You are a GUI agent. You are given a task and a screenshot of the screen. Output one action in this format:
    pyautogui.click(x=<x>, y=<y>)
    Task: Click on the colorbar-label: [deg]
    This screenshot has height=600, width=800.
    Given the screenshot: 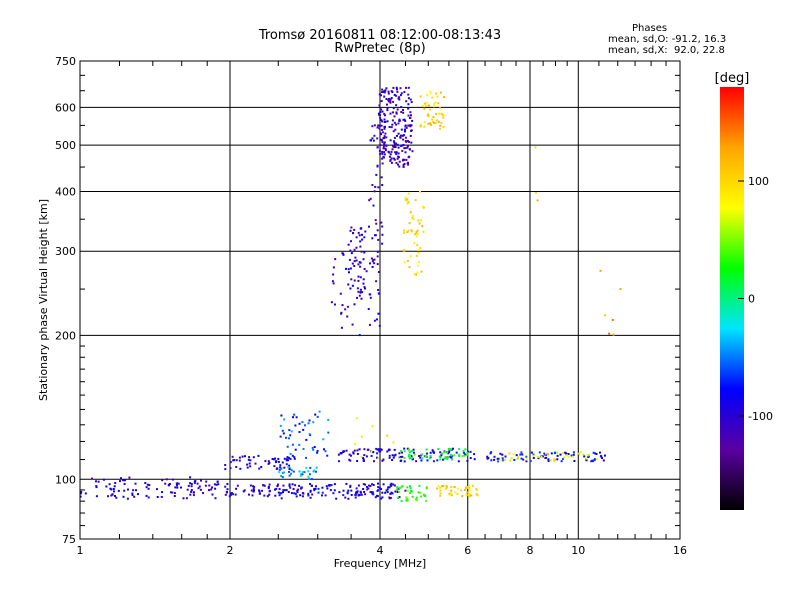 What is the action you would take?
    pyautogui.click(x=732, y=78)
    